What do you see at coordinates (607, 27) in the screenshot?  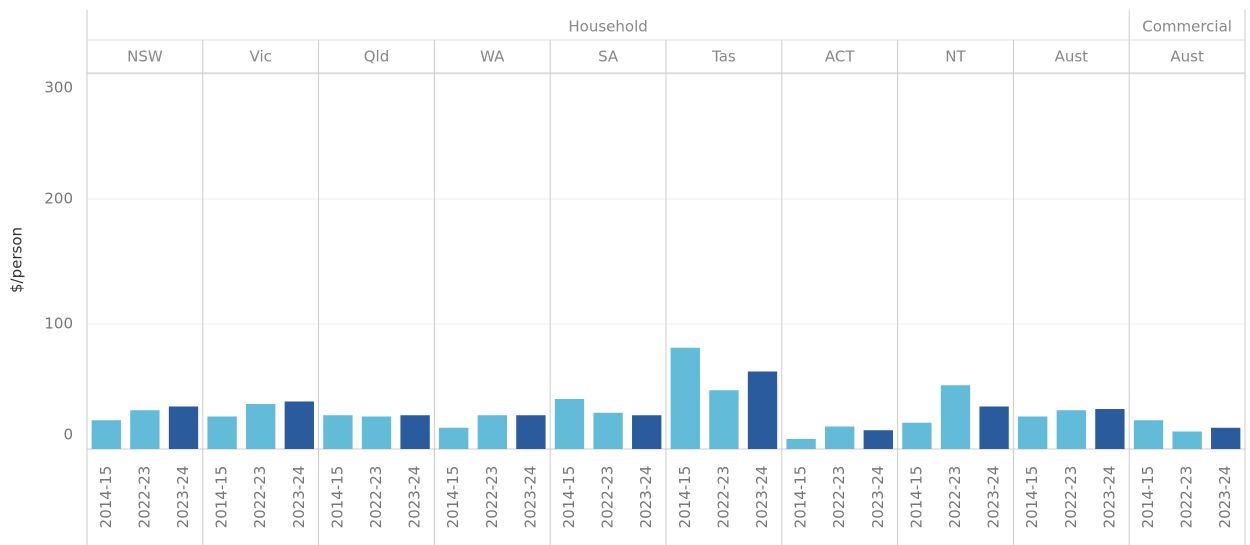 I see `group-label: Household` at bounding box center [607, 27].